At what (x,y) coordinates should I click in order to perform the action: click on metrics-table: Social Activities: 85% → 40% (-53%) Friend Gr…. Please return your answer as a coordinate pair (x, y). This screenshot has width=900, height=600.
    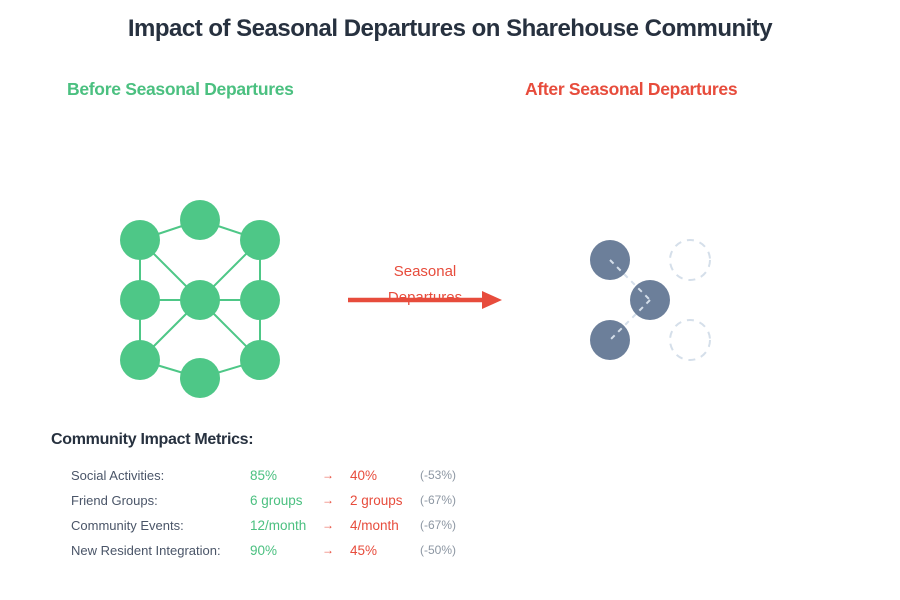
    Looking at the image, I should click on (275, 513).